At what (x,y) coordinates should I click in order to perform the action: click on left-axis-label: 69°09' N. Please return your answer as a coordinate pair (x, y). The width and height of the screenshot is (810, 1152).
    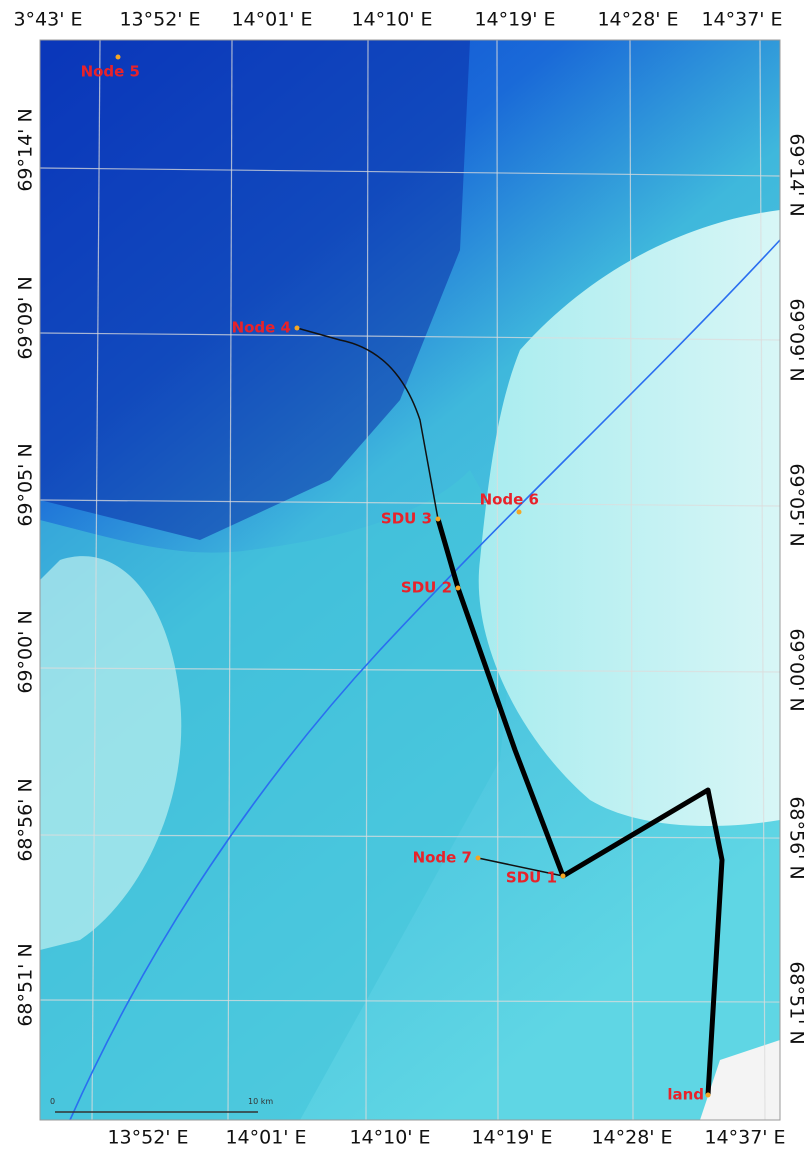
    Looking at the image, I should click on (26, 317).